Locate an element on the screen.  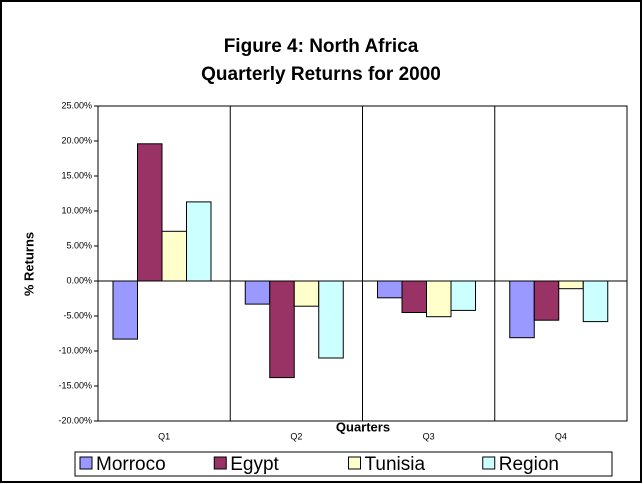
y-tick-label: 5.00% is located at coordinates (79, 245).